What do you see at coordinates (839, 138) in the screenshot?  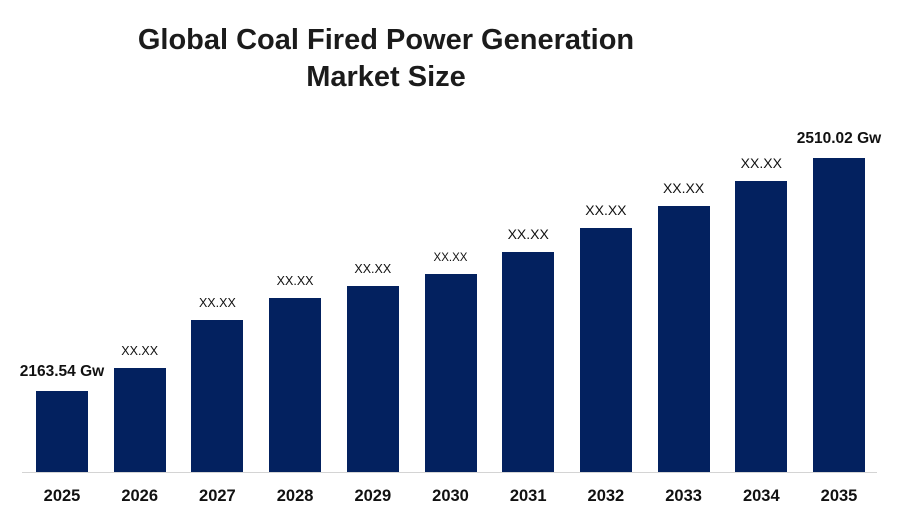 I see `bar-value-label-2035: 2510.02 Gw` at bounding box center [839, 138].